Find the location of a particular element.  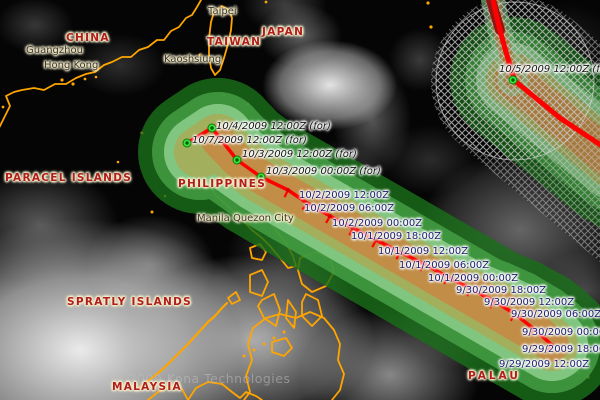

busuanga-coastline is located at coordinates (234, 298).